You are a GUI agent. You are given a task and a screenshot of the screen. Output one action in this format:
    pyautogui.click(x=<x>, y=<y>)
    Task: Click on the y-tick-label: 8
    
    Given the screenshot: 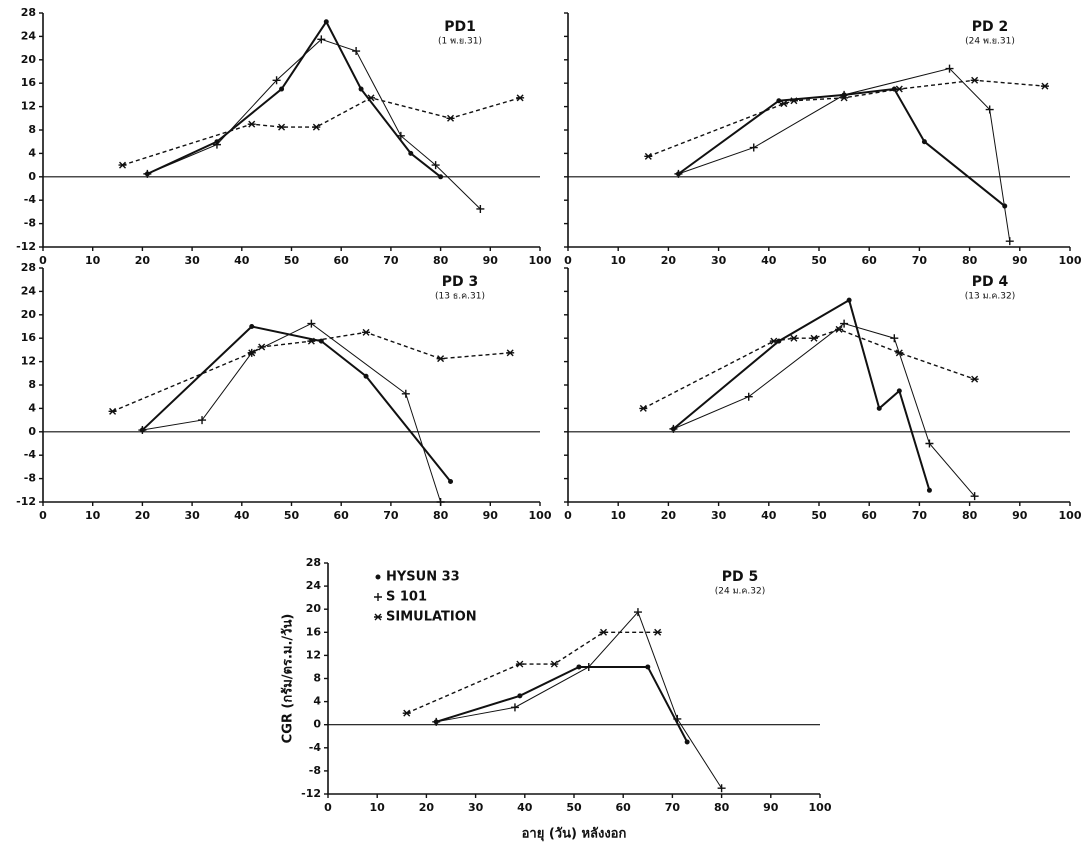 What is the action you would take?
    pyautogui.click(x=32, y=129)
    